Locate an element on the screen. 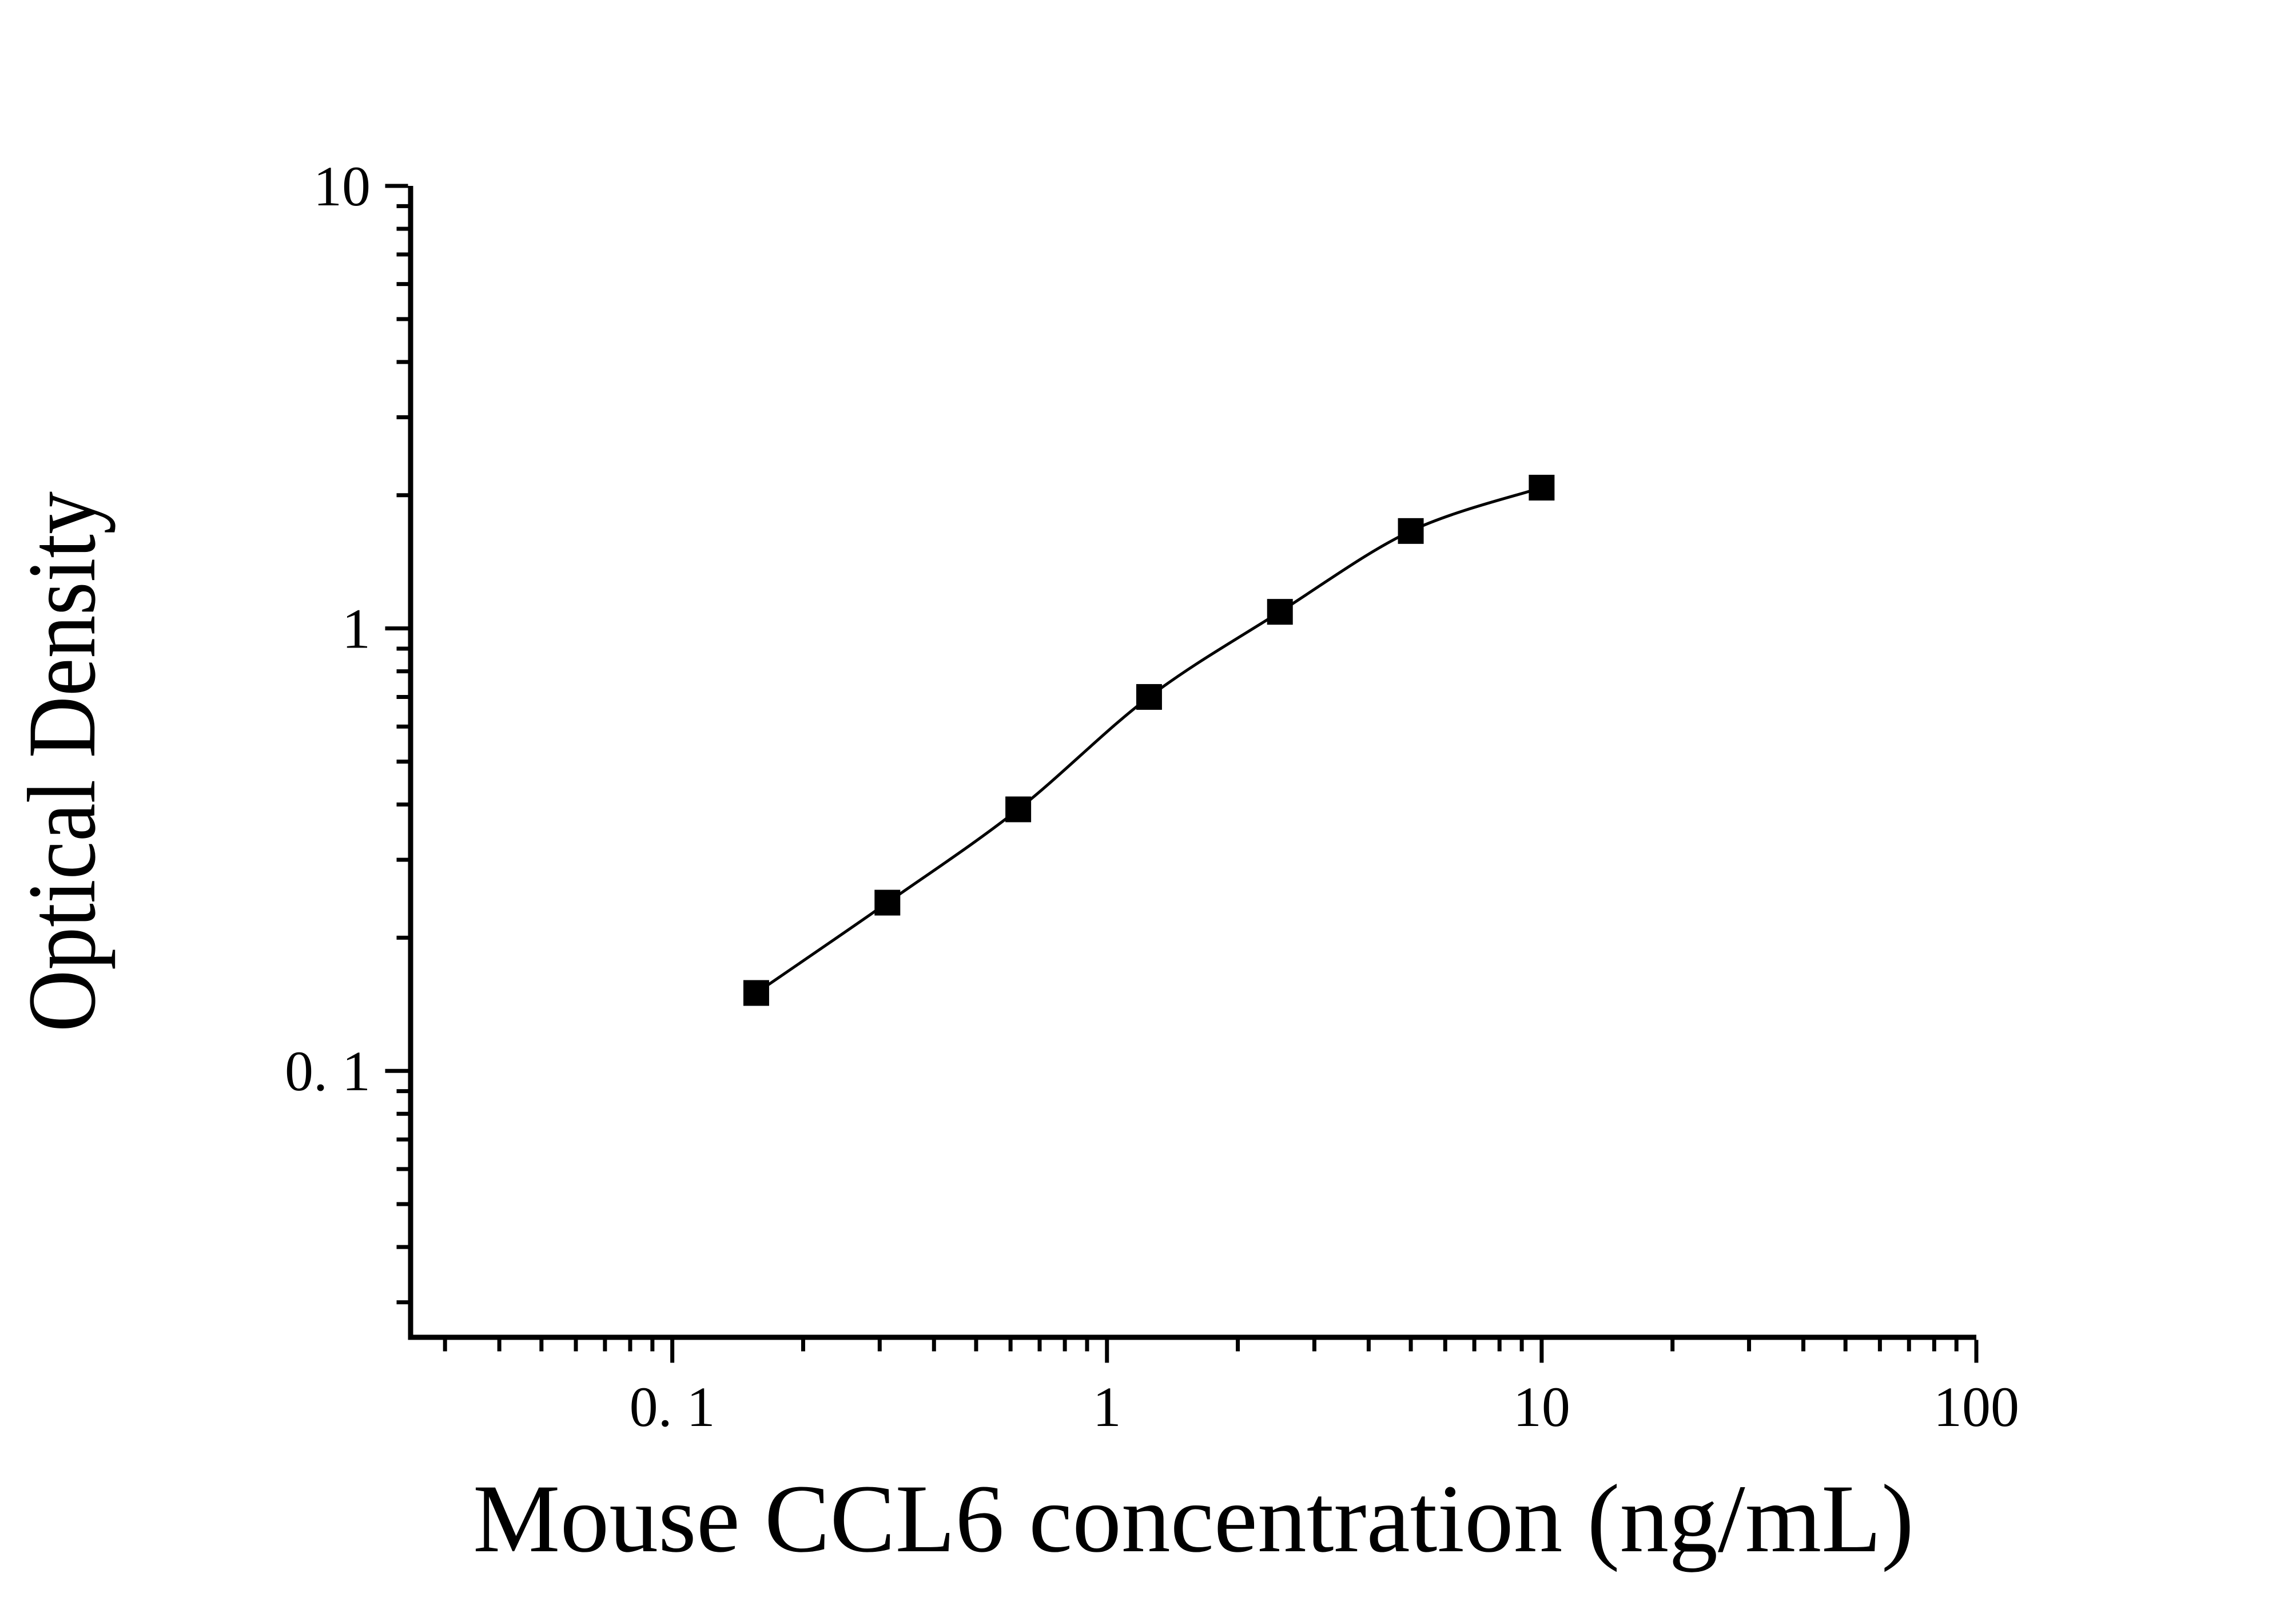 The image size is (2296, 1605). x-tick-label: 0. 1 is located at coordinates (673, 1407).